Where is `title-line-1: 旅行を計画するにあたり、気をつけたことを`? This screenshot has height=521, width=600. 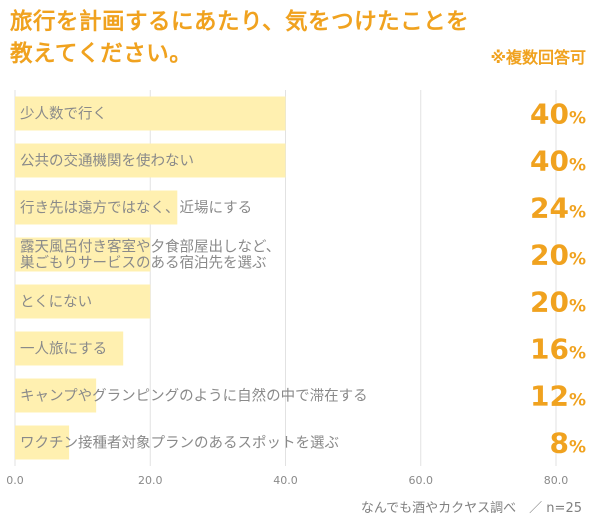 title-line-1: 旅行を計画するにあたり、気をつけたことを is located at coordinates (240, 22).